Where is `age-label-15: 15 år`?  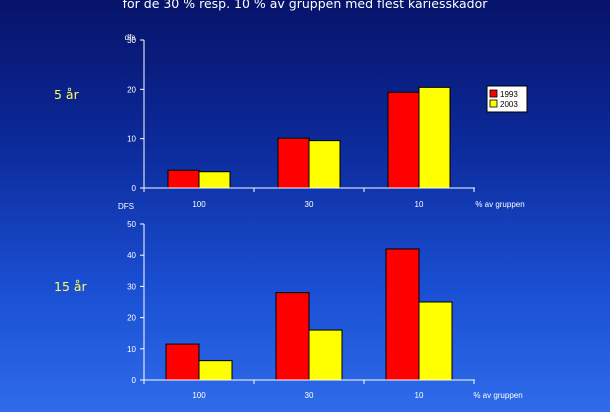
age-label-15: 15 år is located at coordinates (70, 286).